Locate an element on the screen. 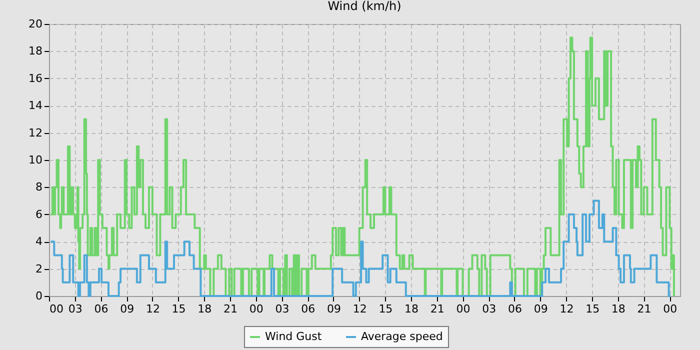  y-tick-label: 2 is located at coordinates (39, 269).